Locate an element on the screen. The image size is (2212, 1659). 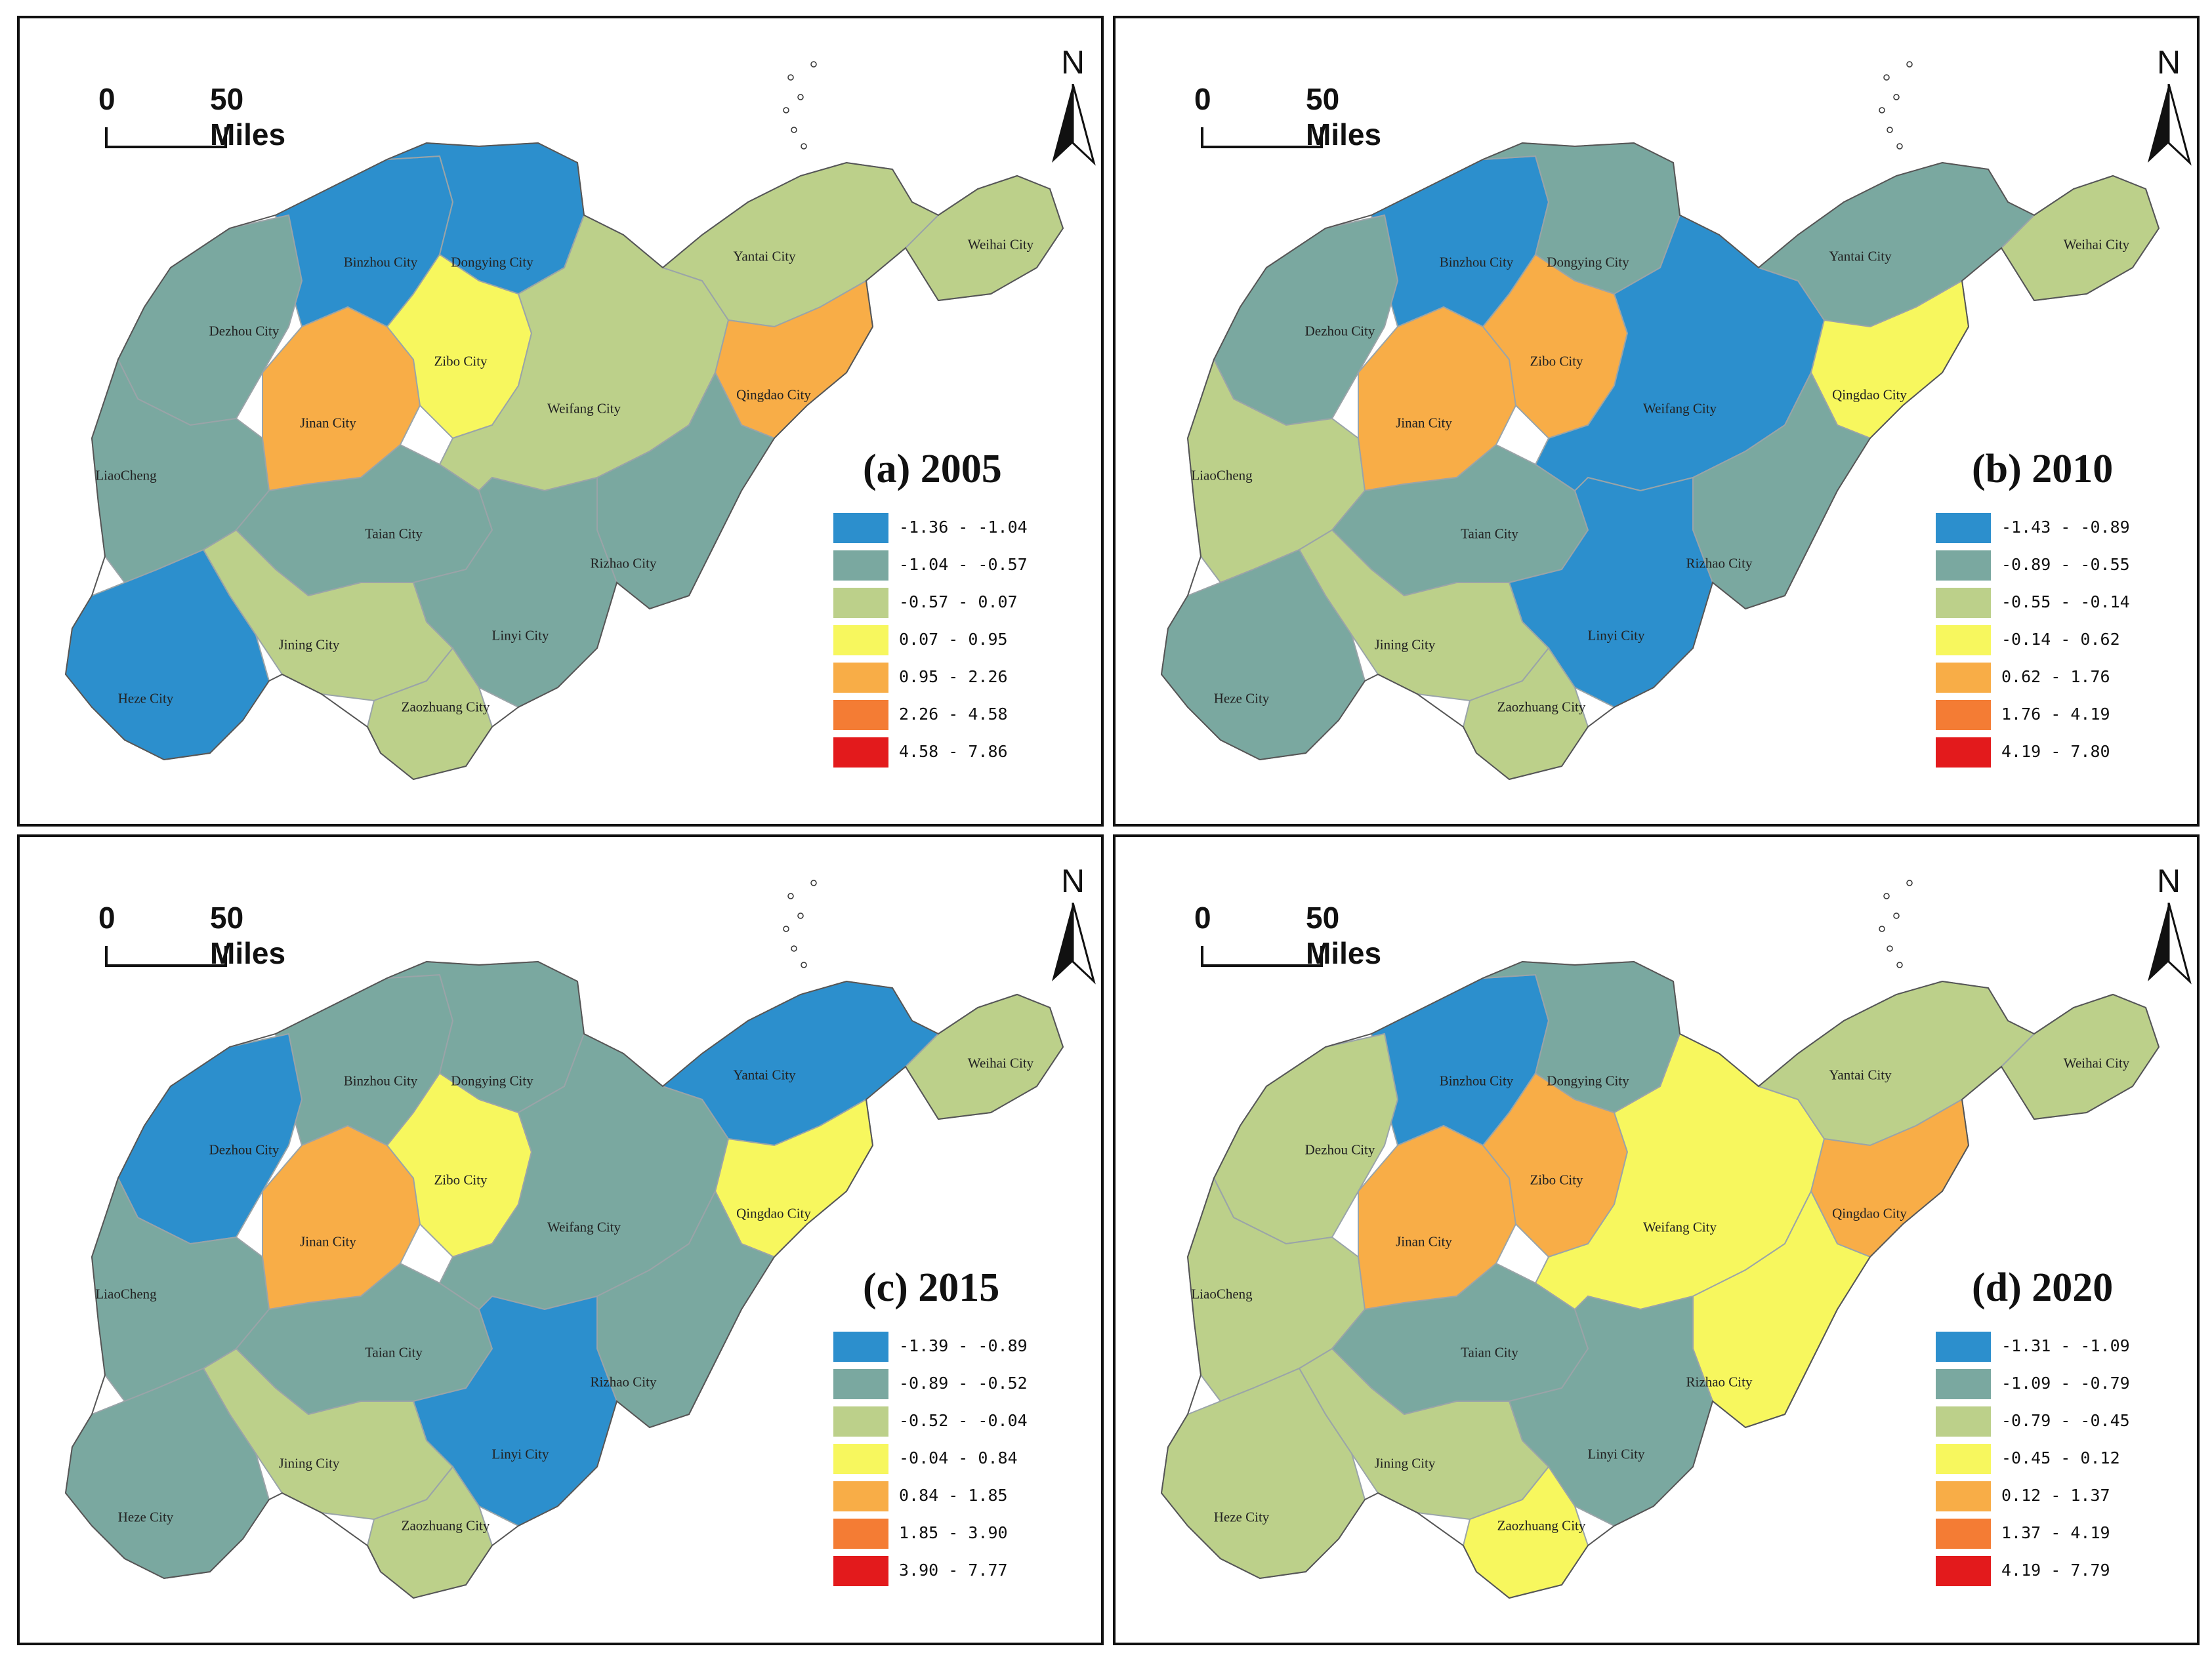
city-label-taian: Taian City is located at coordinates (394, 533).